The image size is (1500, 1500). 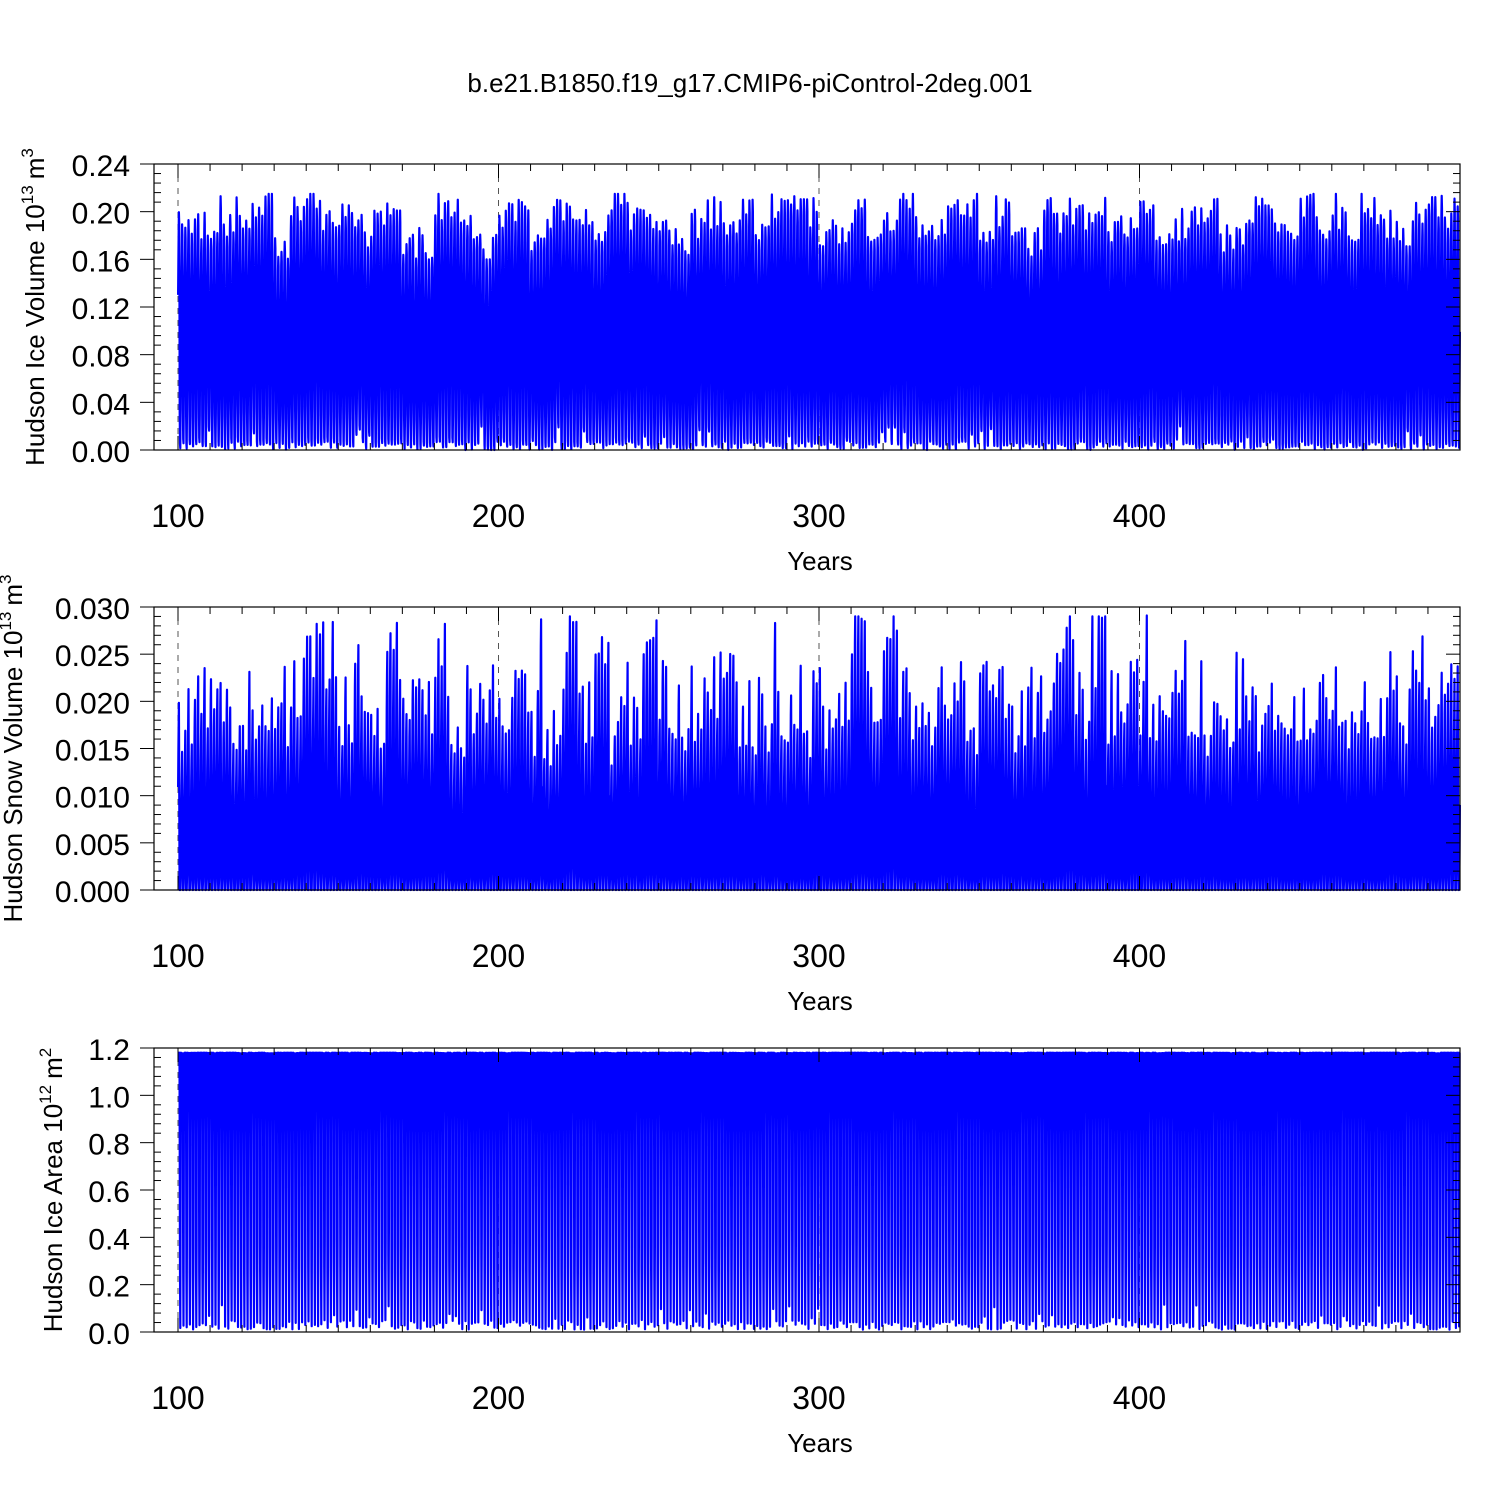 What do you see at coordinates (109, 1097) in the screenshot?
I see `y-tick-label: 1.0` at bounding box center [109, 1097].